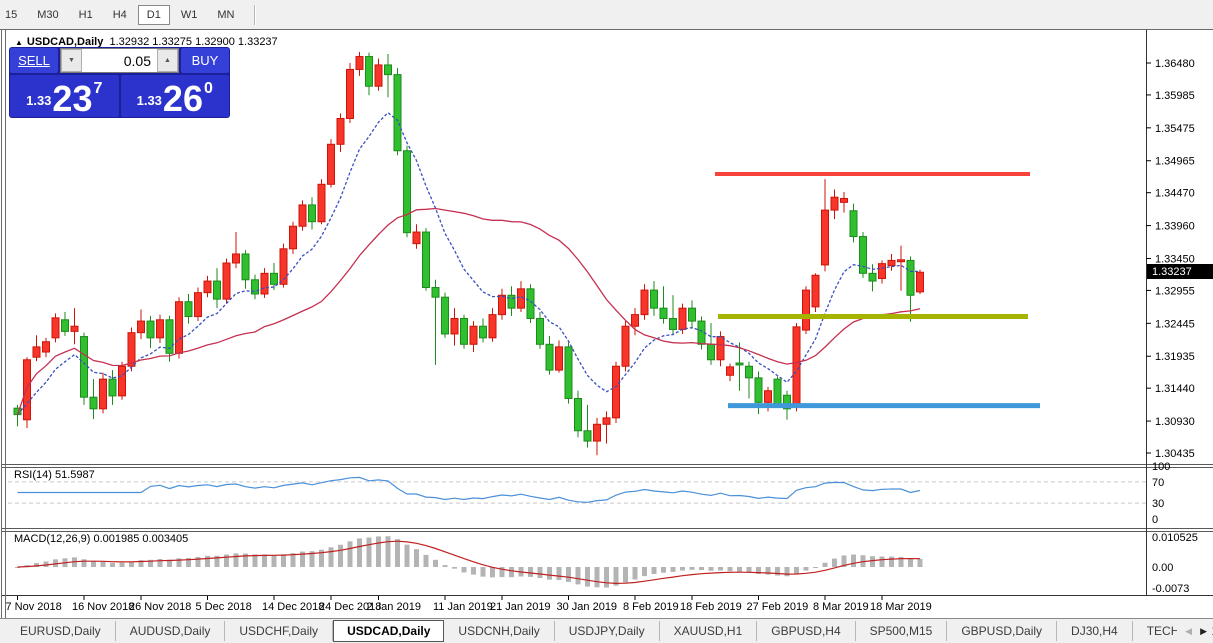 The width and height of the screenshot is (1213, 643). Describe the element at coordinates (189, 14) in the screenshot. I see `timeframe-button-w1: W1` at that location.